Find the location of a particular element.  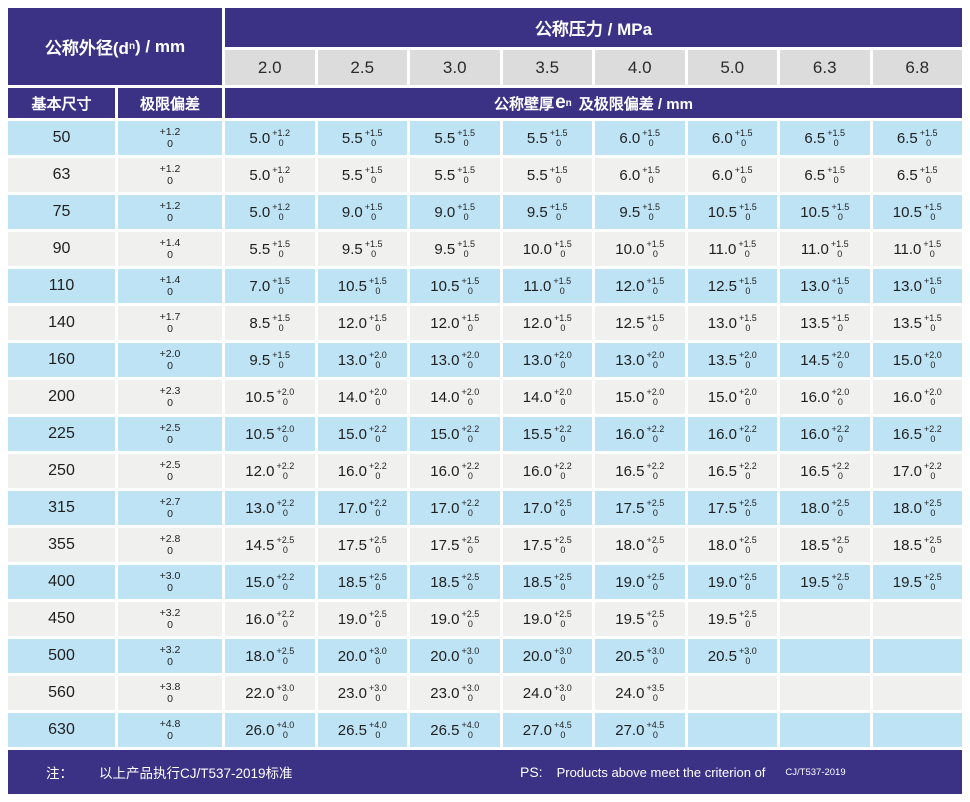

dn-cell: 630 is located at coordinates (61, 730).